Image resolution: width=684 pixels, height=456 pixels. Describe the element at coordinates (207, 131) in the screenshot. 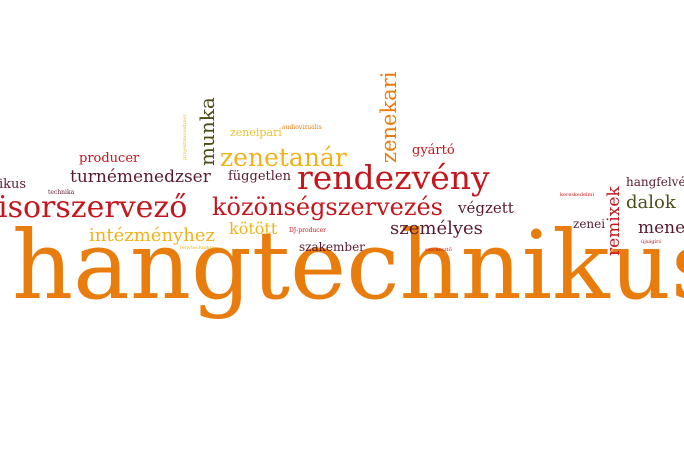

I see `word-munka: munka` at that location.